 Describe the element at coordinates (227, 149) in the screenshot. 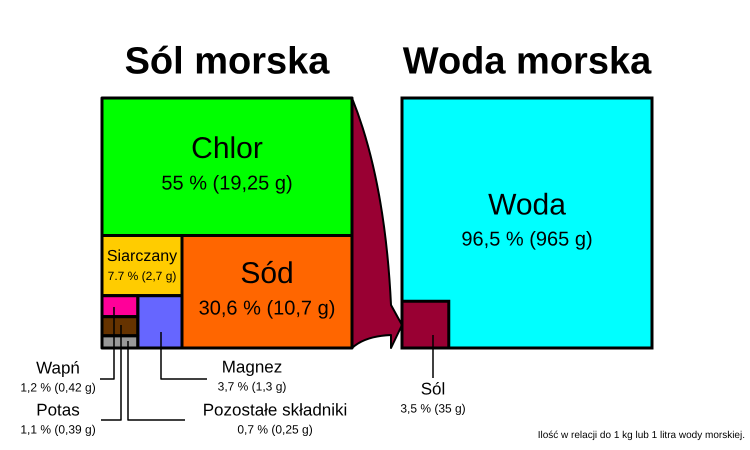

I see `category-label: Chlor` at that location.